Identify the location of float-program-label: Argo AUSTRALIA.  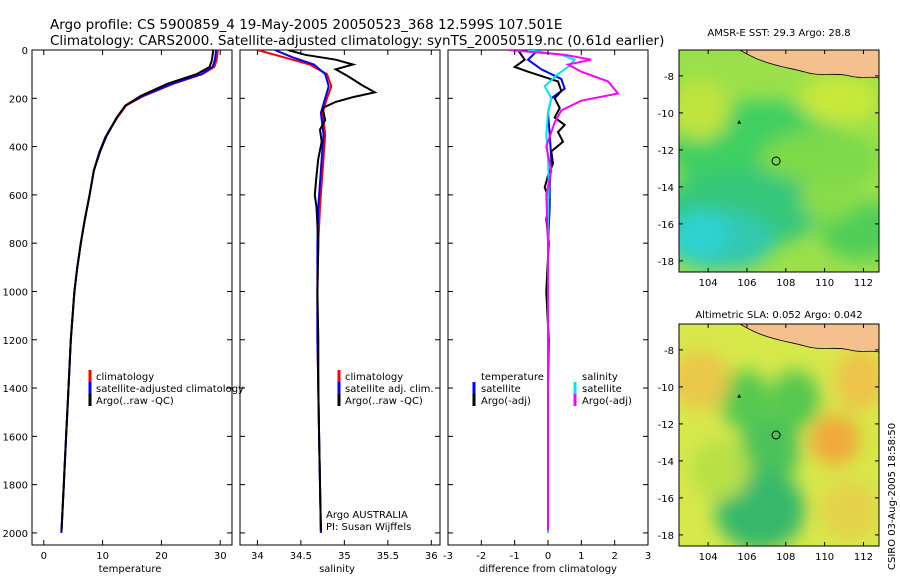
(367, 515).